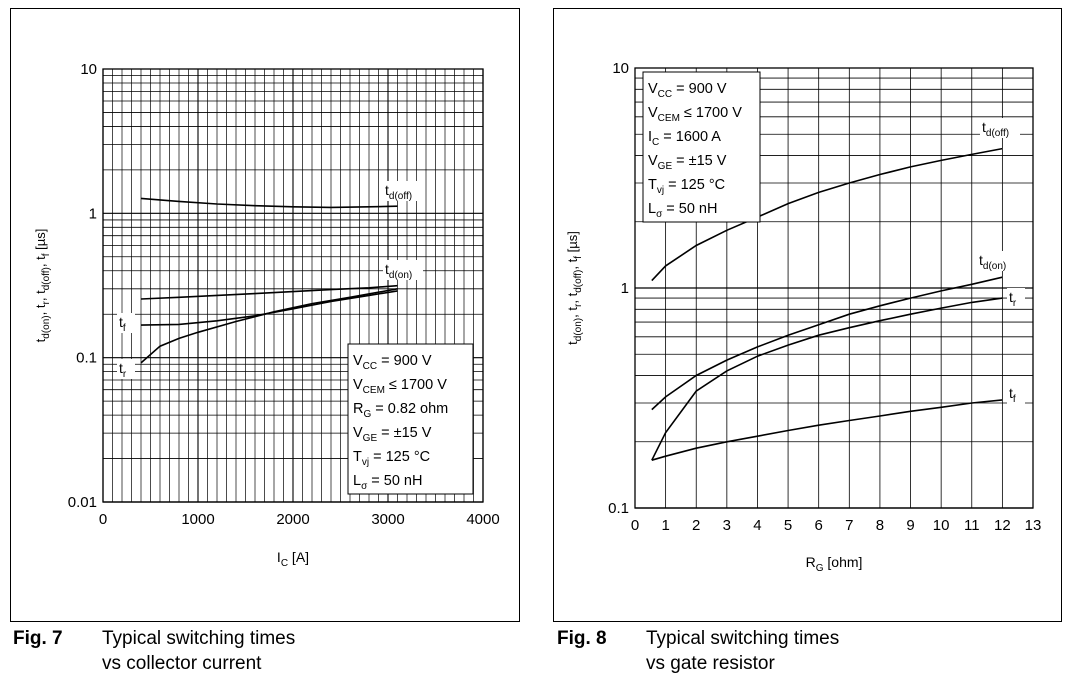  Describe the element at coordinates (197, 519) in the screenshot. I see `x-tick-label: 1000` at that location.